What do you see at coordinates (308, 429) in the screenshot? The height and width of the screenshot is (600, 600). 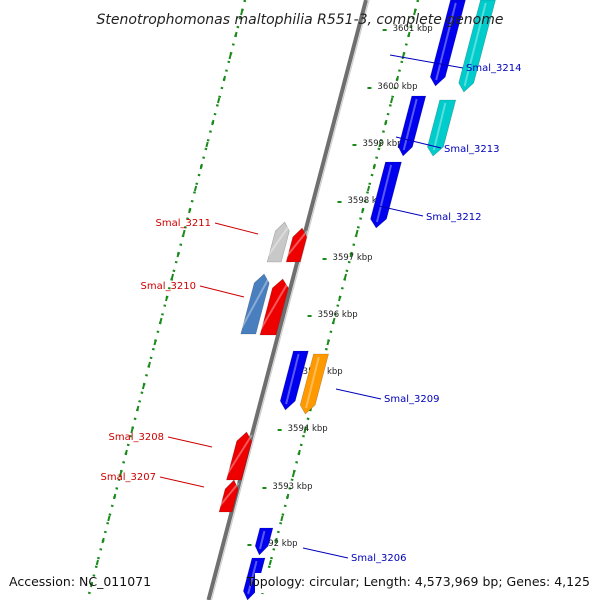 I see `ruler-tick-label: 3594 kbp` at bounding box center [308, 429].